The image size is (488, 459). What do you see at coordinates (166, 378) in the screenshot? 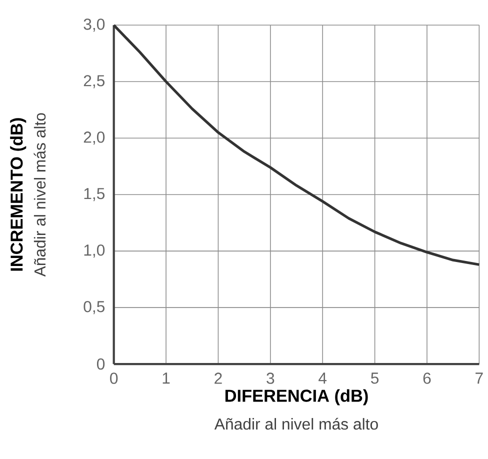
I see `x-tick-label: 1` at bounding box center [166, 378].